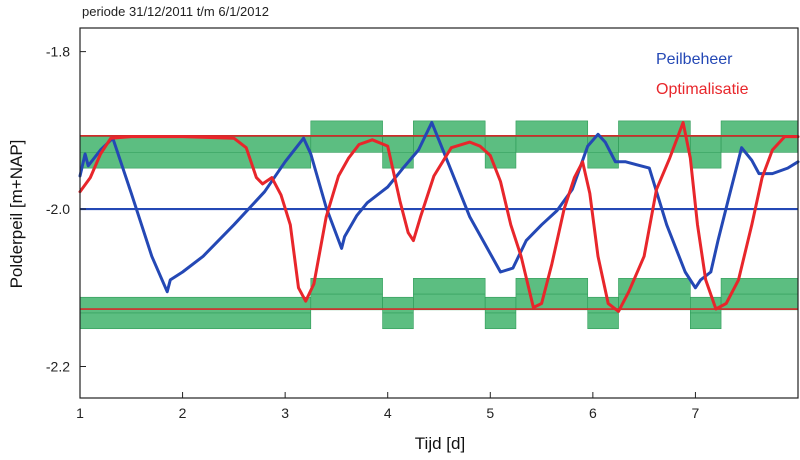 The height and width of the screenshot is (460, 800). I want to click on legend: Peilbeheer Optimalisatie, so click(702, 74).